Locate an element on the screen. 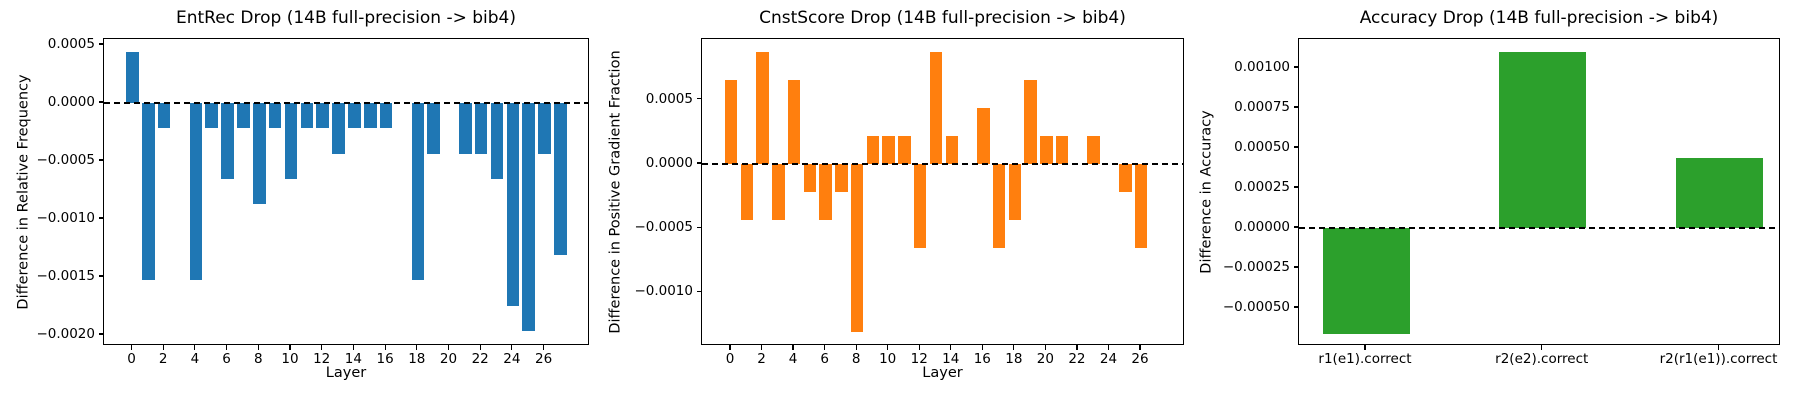  y-tick-label: 0.00075 is located at coordinates (1262, 106).